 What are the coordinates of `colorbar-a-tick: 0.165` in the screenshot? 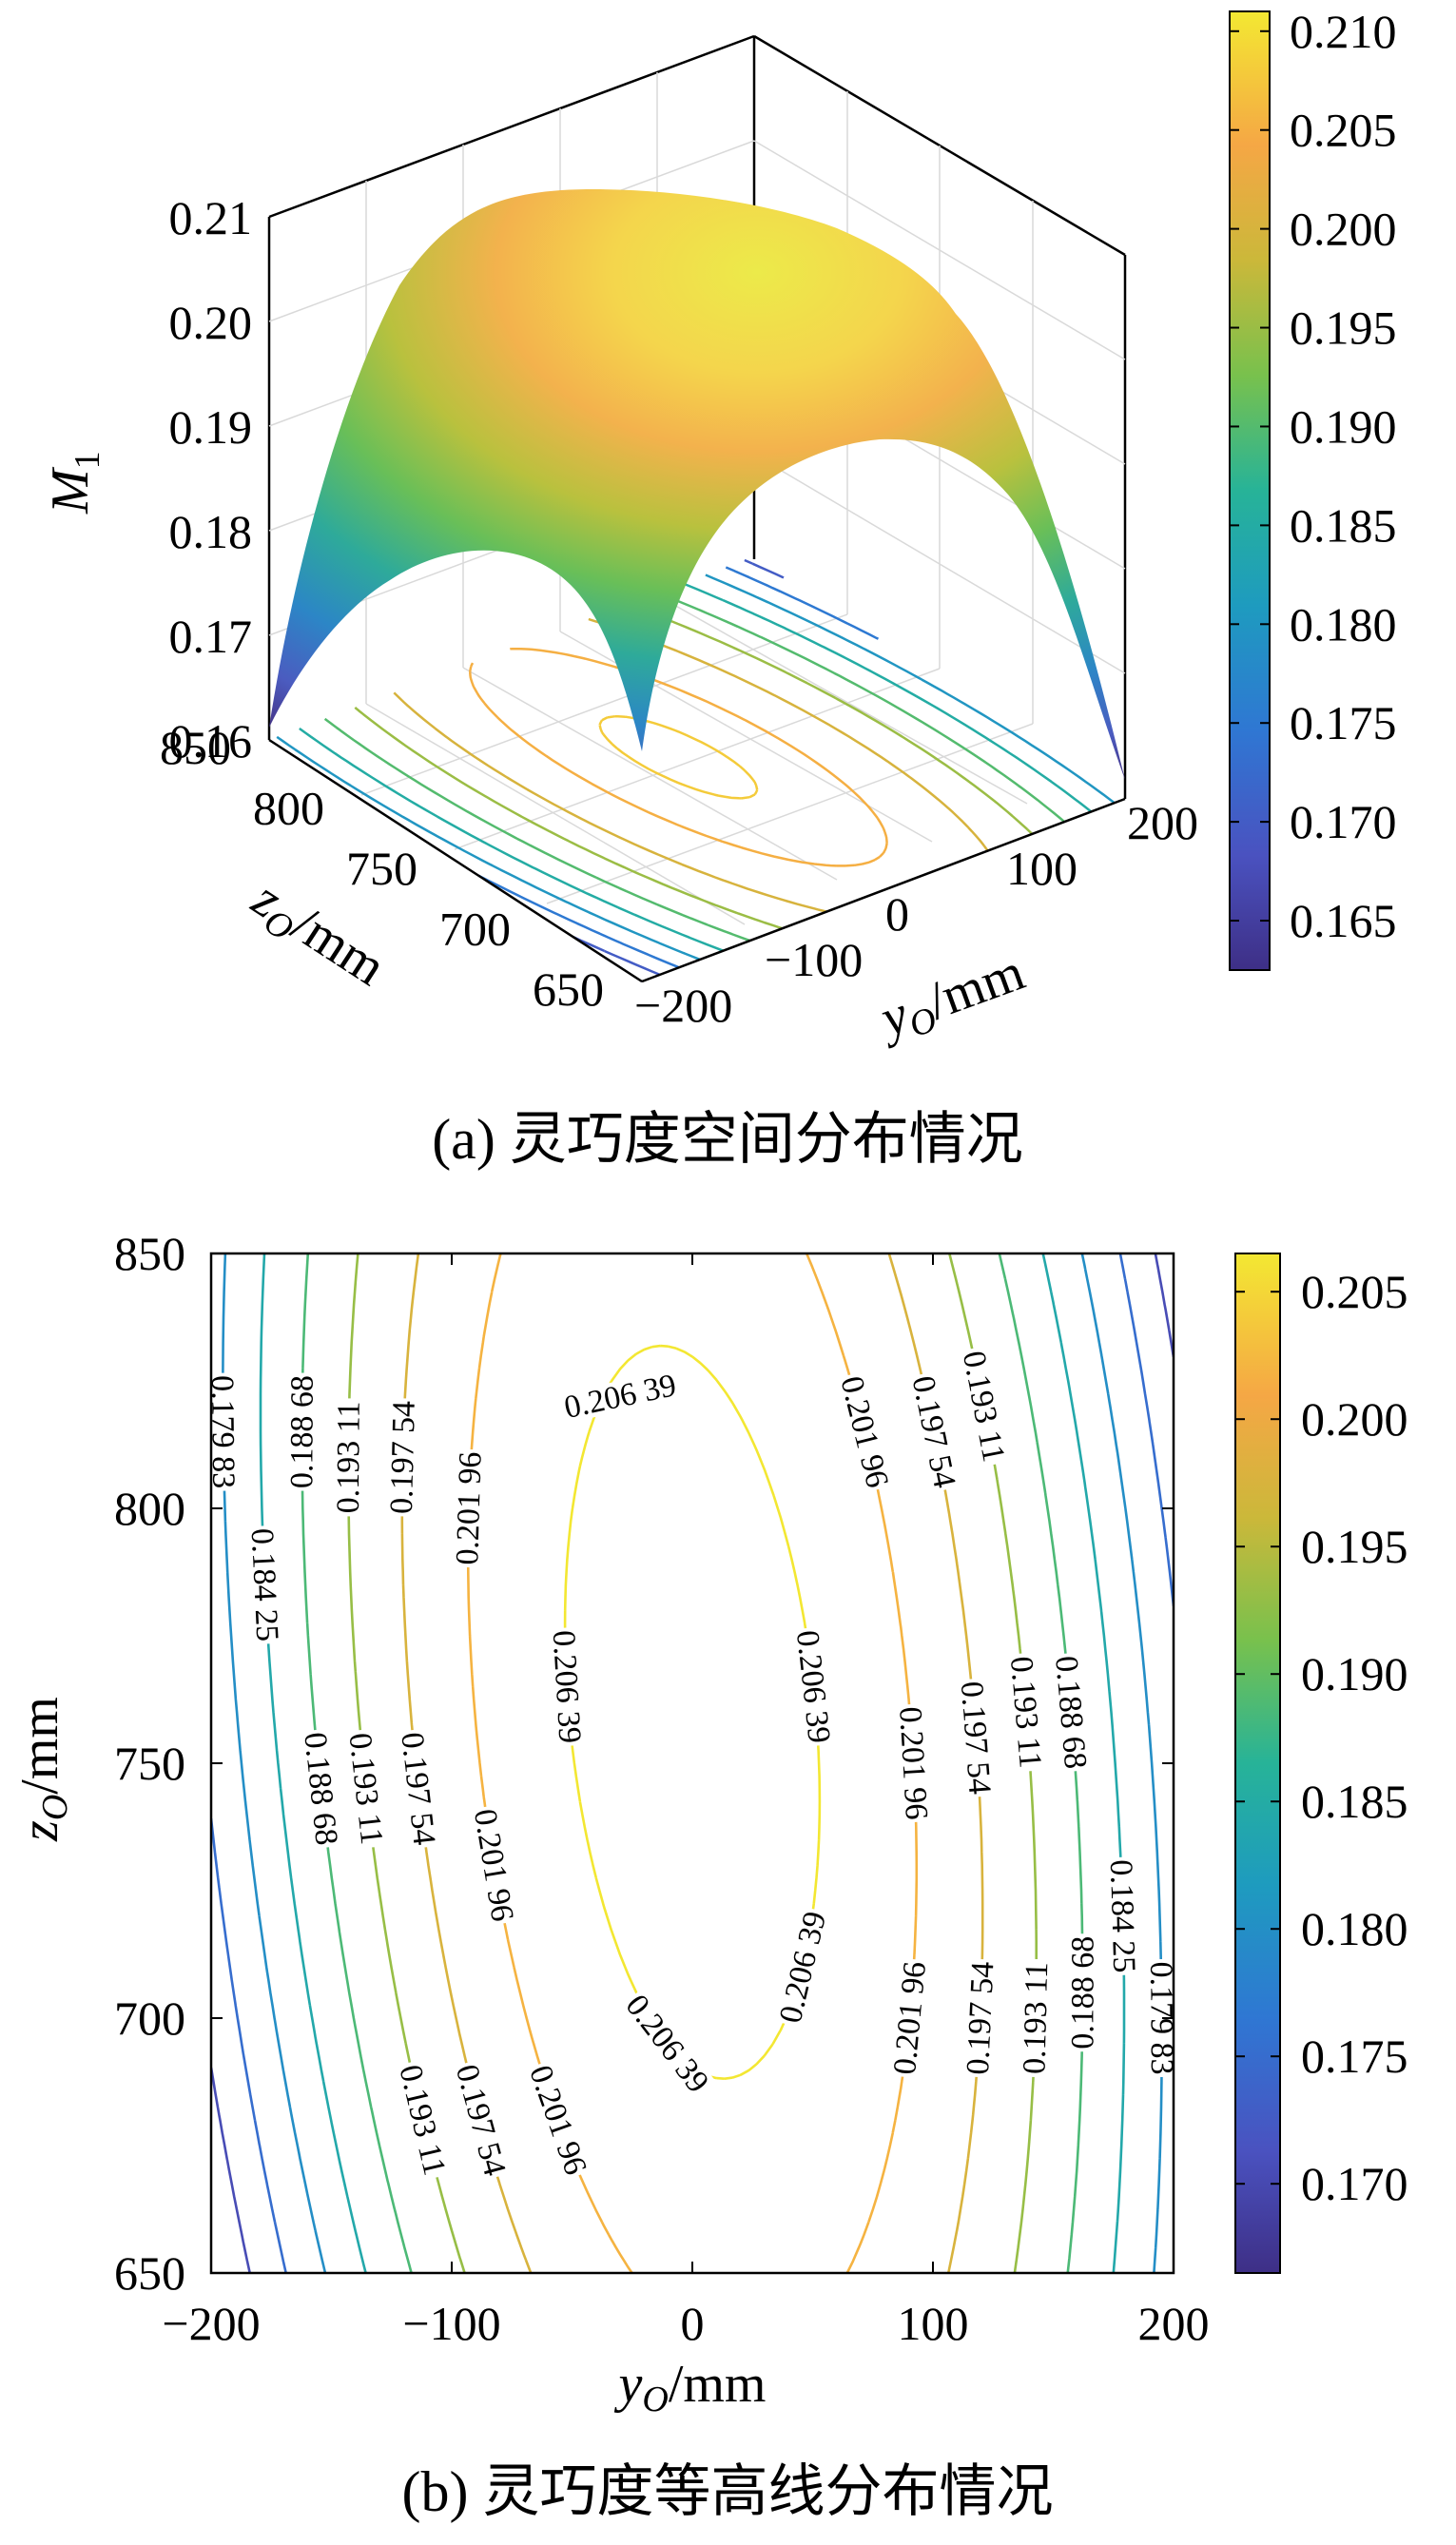 It's located at (1343, 920).